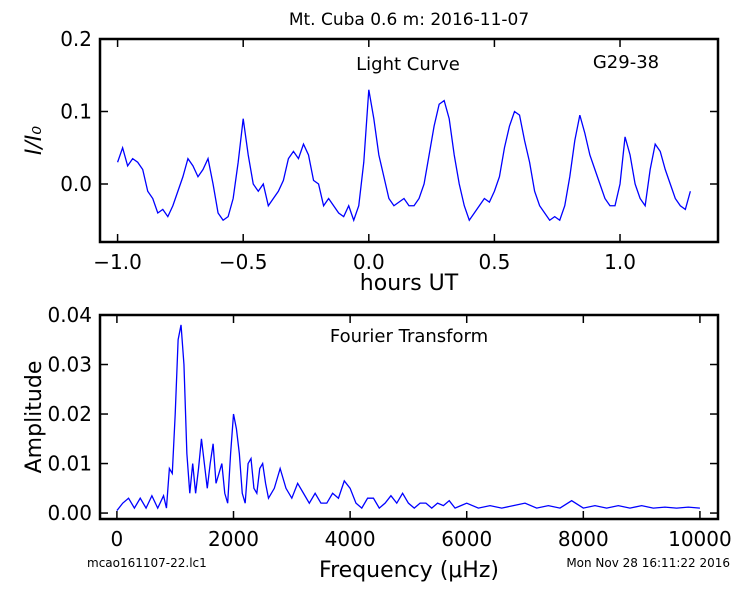 This screenshot has height=593, width=748. Describe the element at coordinates (117, 262) in the screenshot. I see `x-tick-label: −1.0` at that location.